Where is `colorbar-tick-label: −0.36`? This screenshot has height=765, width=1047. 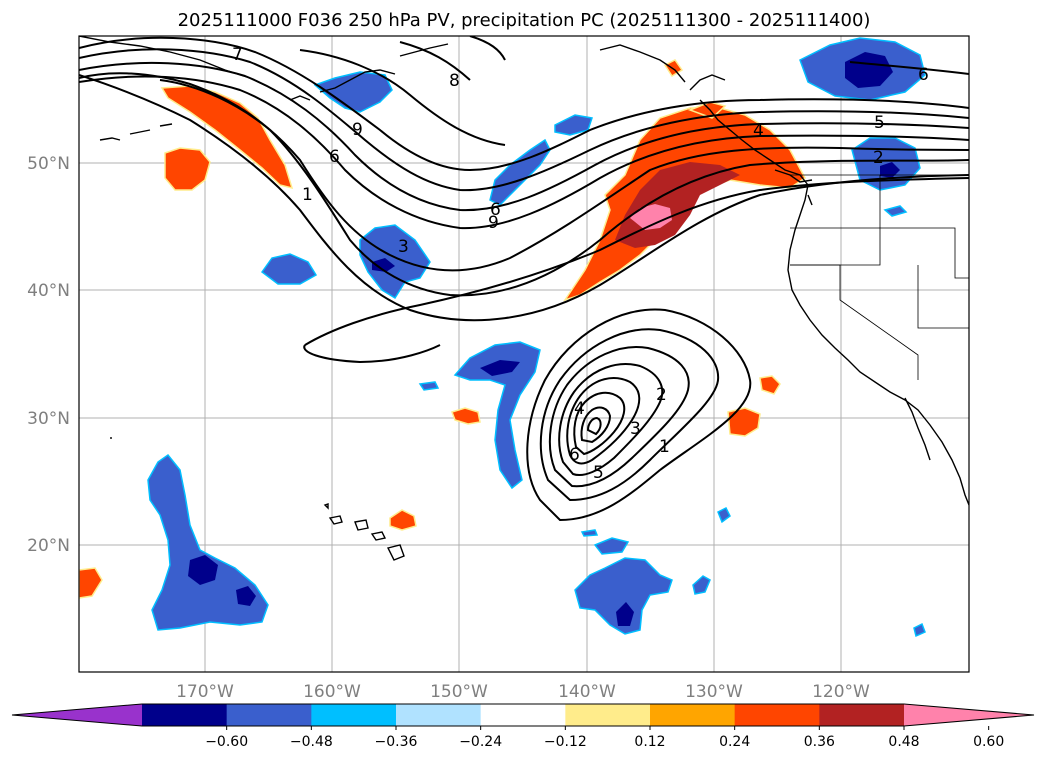
colorbar-tick-label: −0.36 is located at coordinates (396, 742).